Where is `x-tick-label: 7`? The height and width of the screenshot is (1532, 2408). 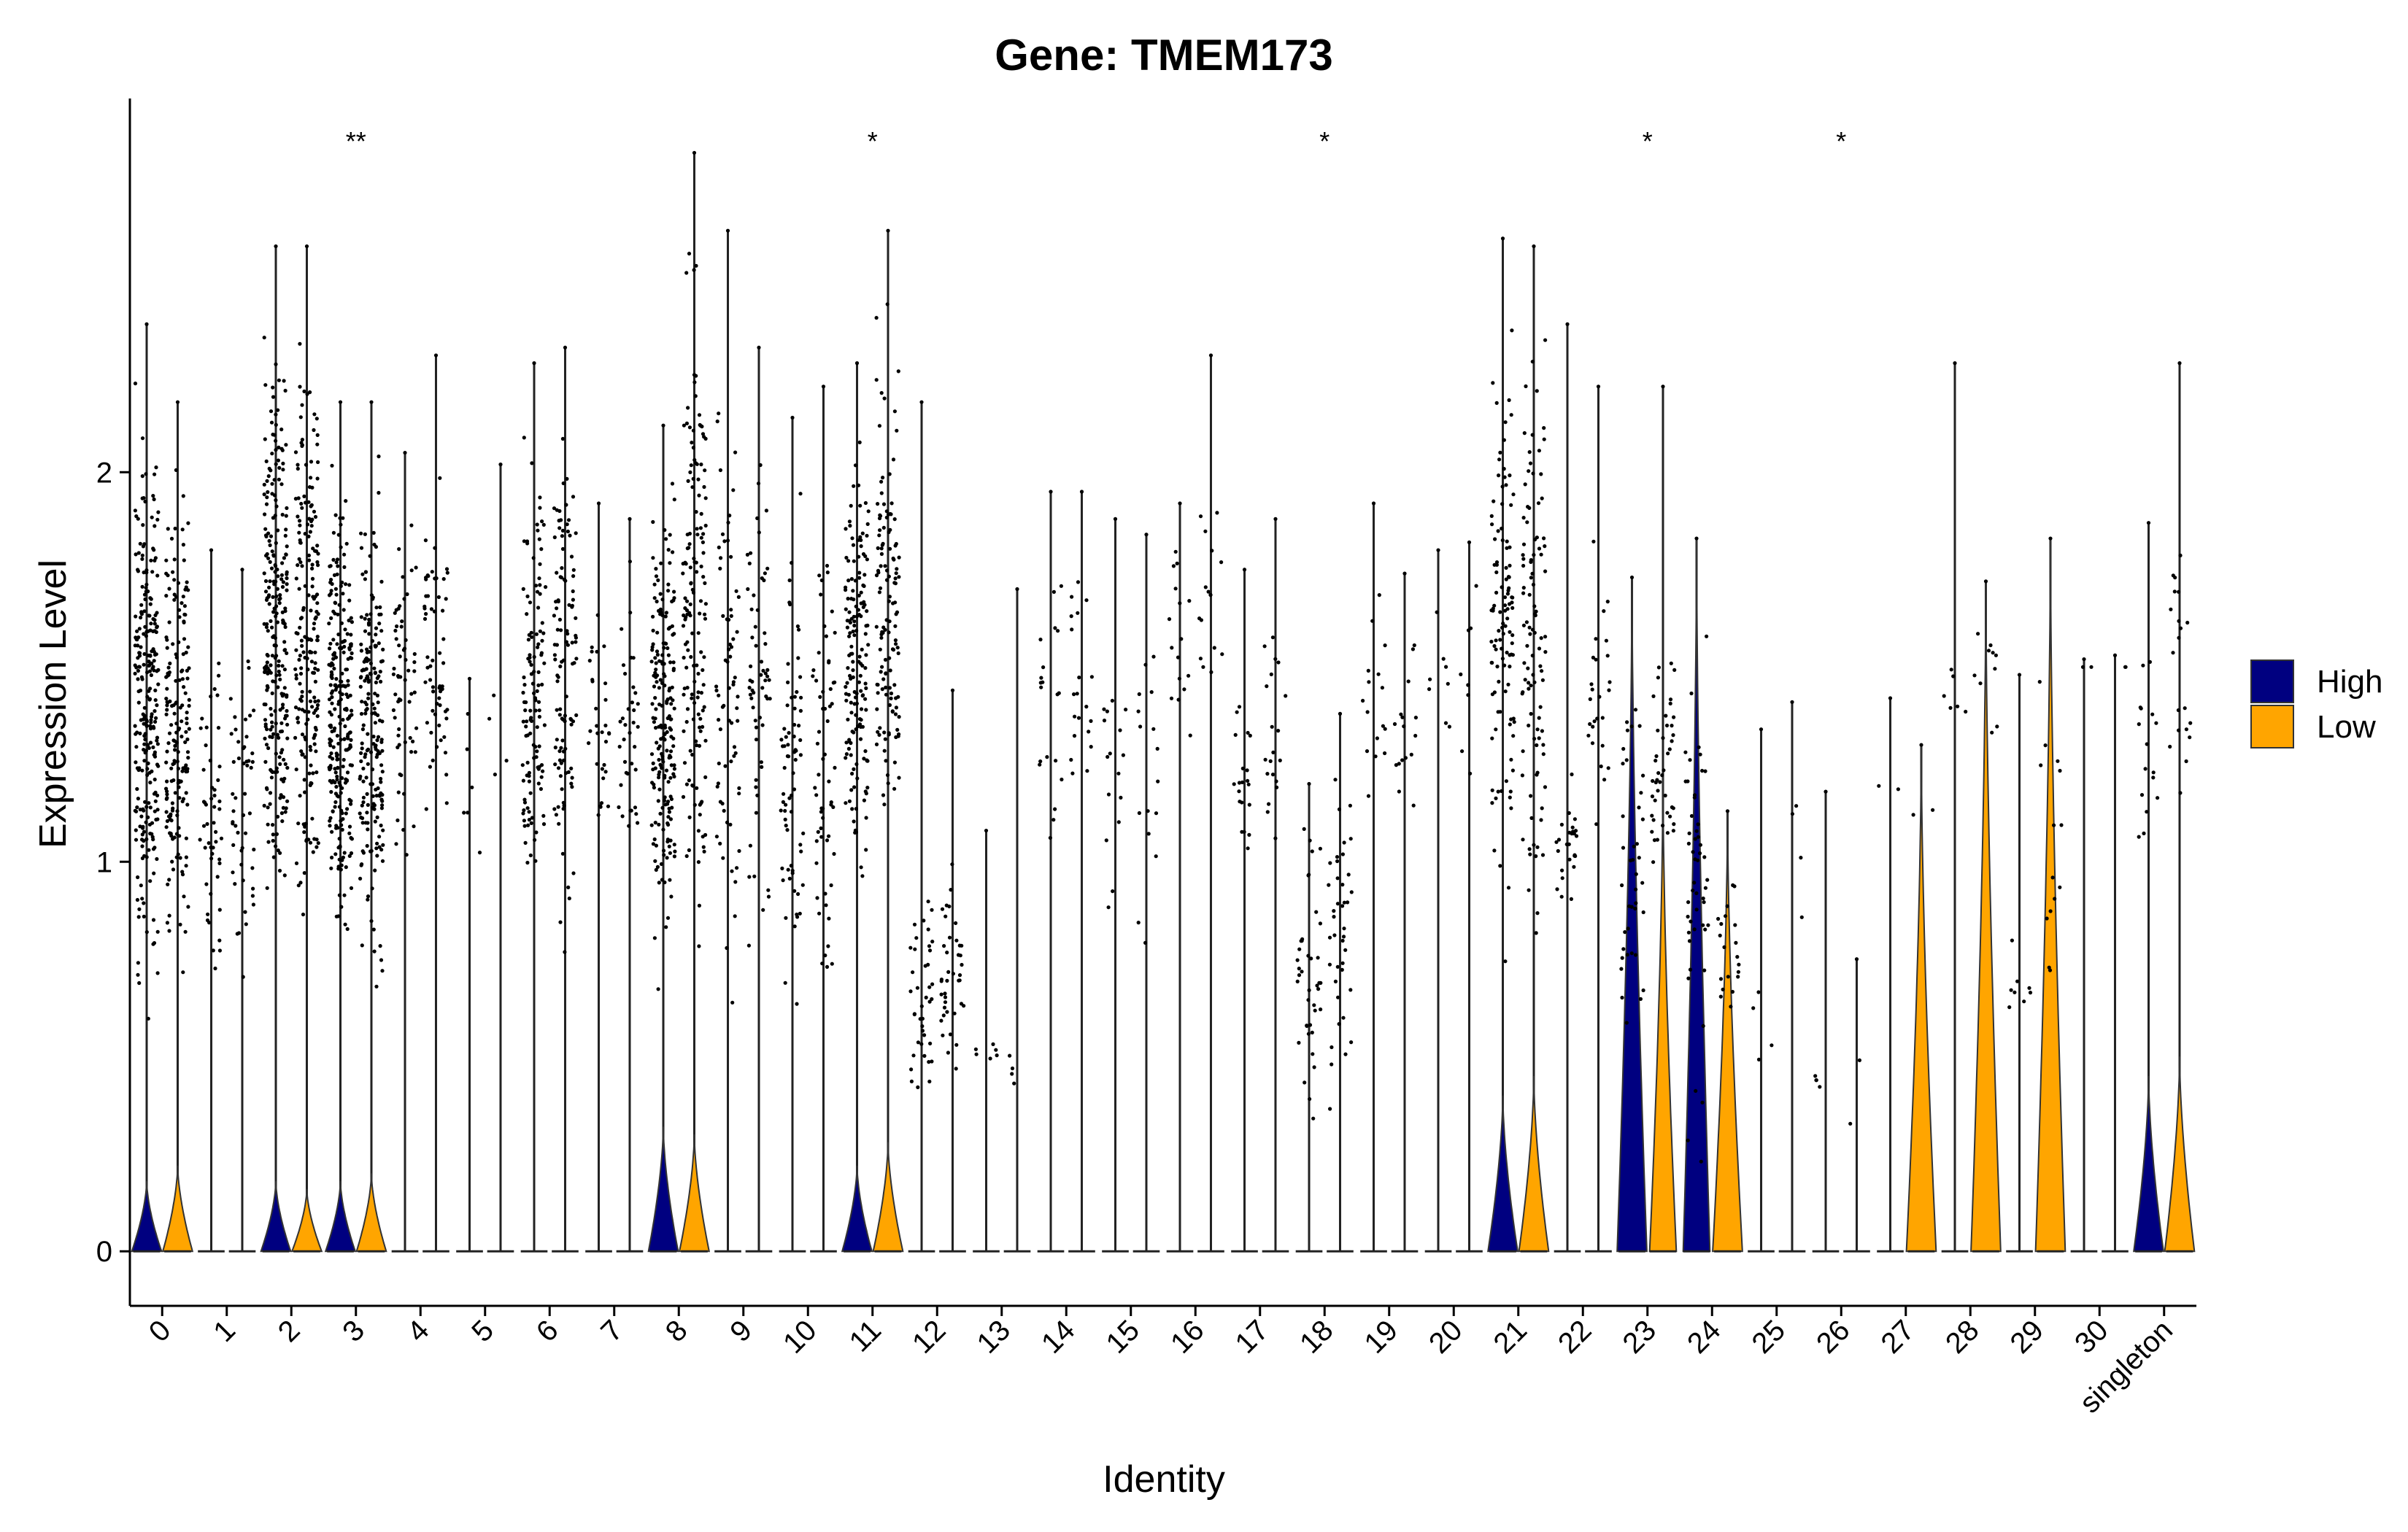 x-tick-label: 7 is located at coordinates (612, 1331).